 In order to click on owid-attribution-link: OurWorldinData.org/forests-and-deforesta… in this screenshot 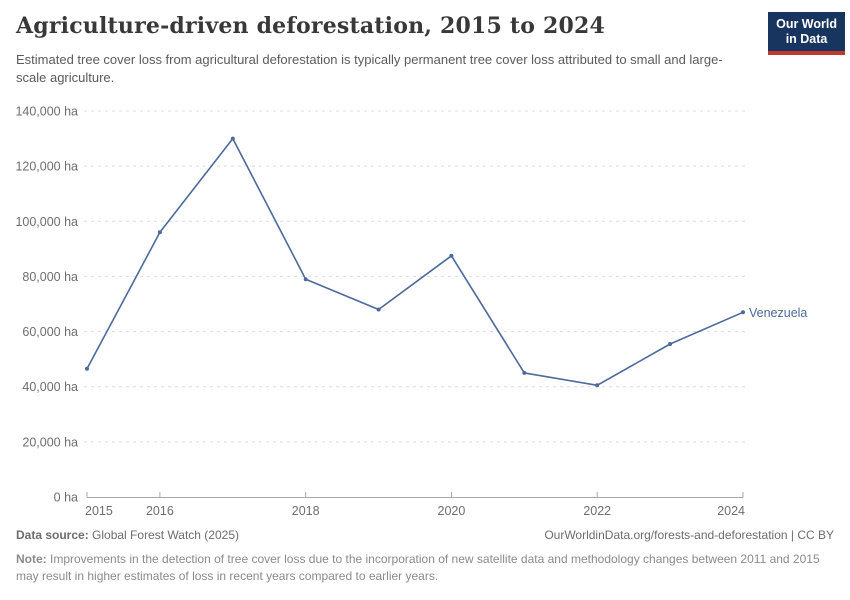, I will do `click(689, 535)`.